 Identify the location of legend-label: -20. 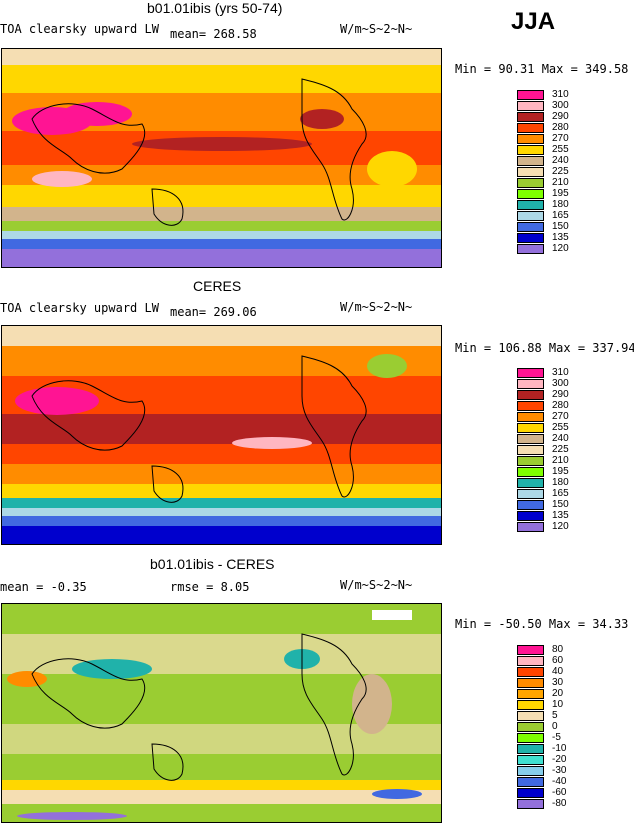
(559, 759).